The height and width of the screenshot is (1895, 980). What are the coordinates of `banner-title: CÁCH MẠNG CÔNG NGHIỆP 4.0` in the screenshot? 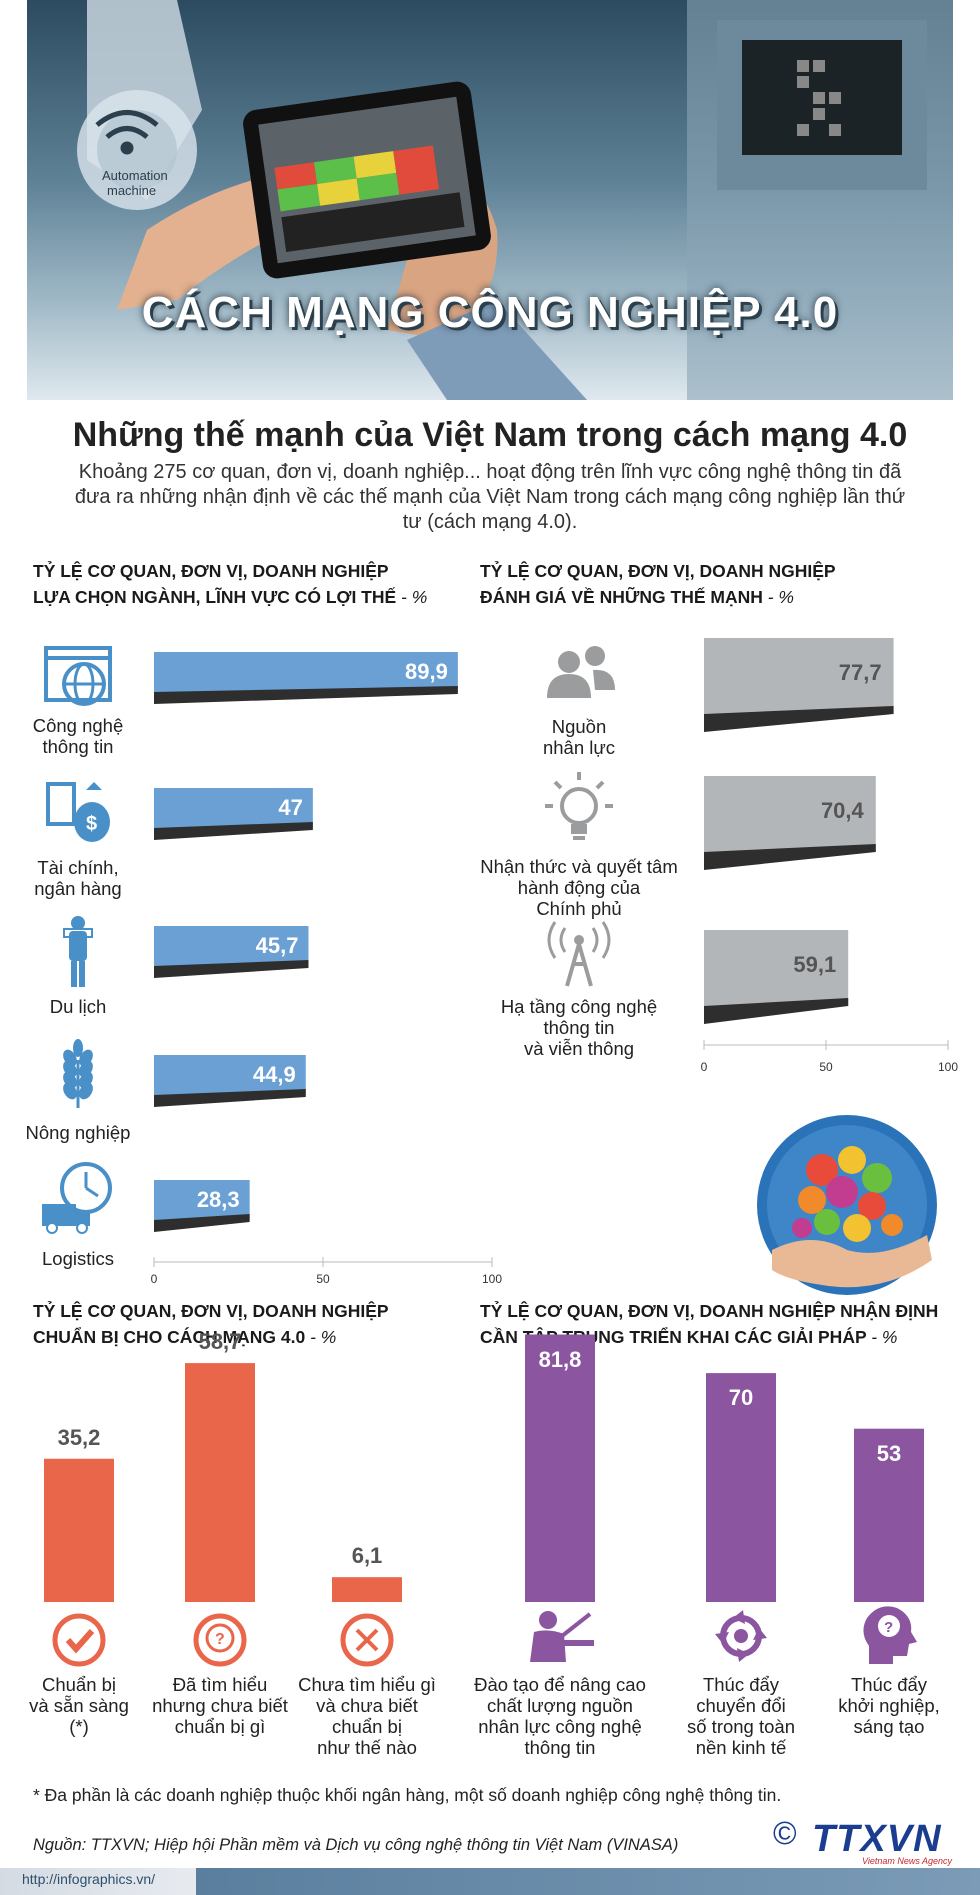 It's located at (490, 312).